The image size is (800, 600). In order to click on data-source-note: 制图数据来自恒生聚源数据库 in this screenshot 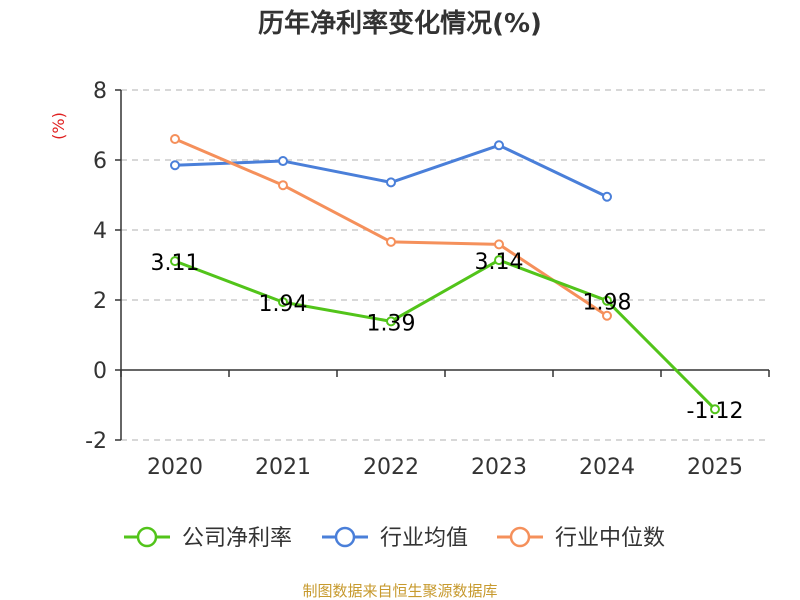, I will do `click(399, 591)`.